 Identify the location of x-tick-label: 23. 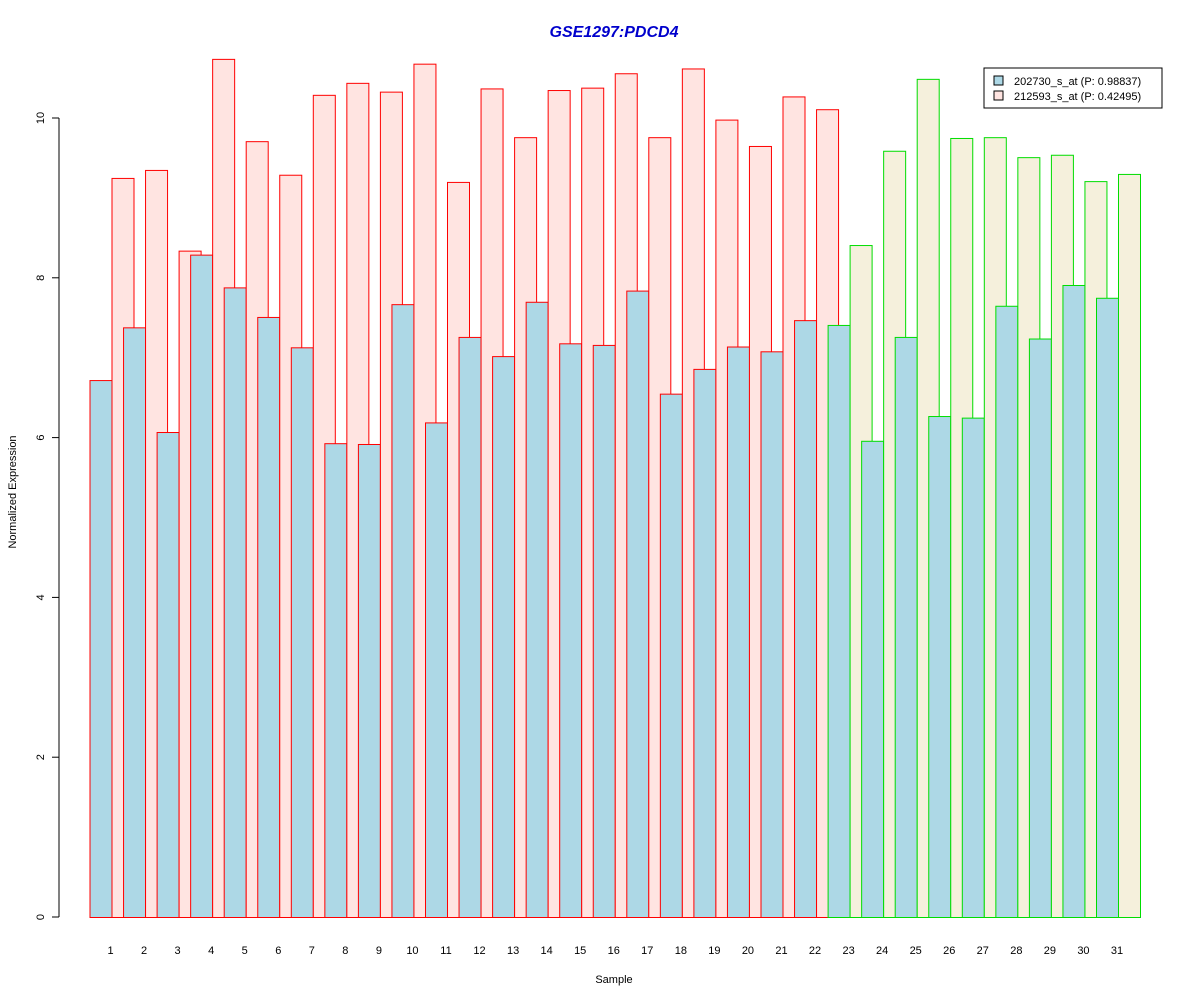
(848, 951).